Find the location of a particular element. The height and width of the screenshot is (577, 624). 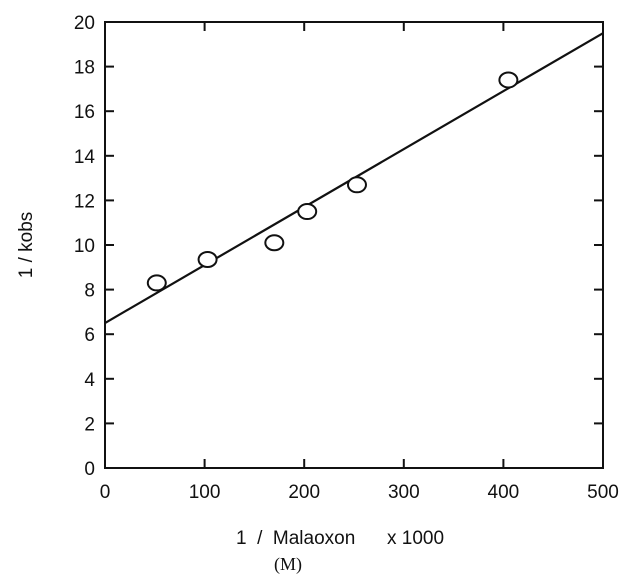

y-tick-label: 8 is located at coordinates (89, 291).